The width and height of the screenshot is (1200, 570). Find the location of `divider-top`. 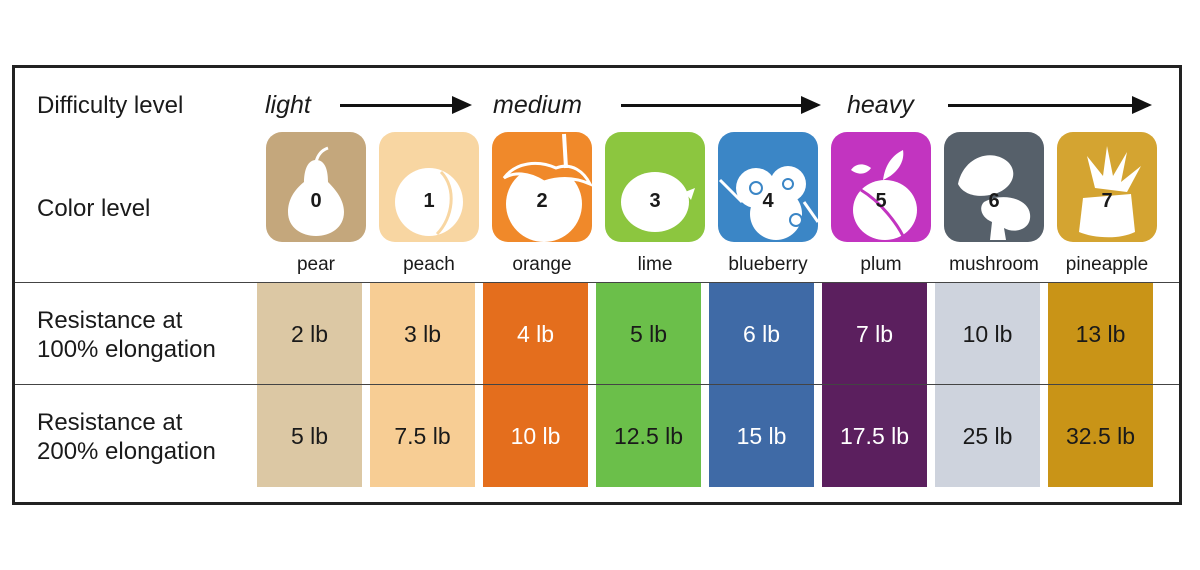

divider-top is located at coordinates (597, 282).